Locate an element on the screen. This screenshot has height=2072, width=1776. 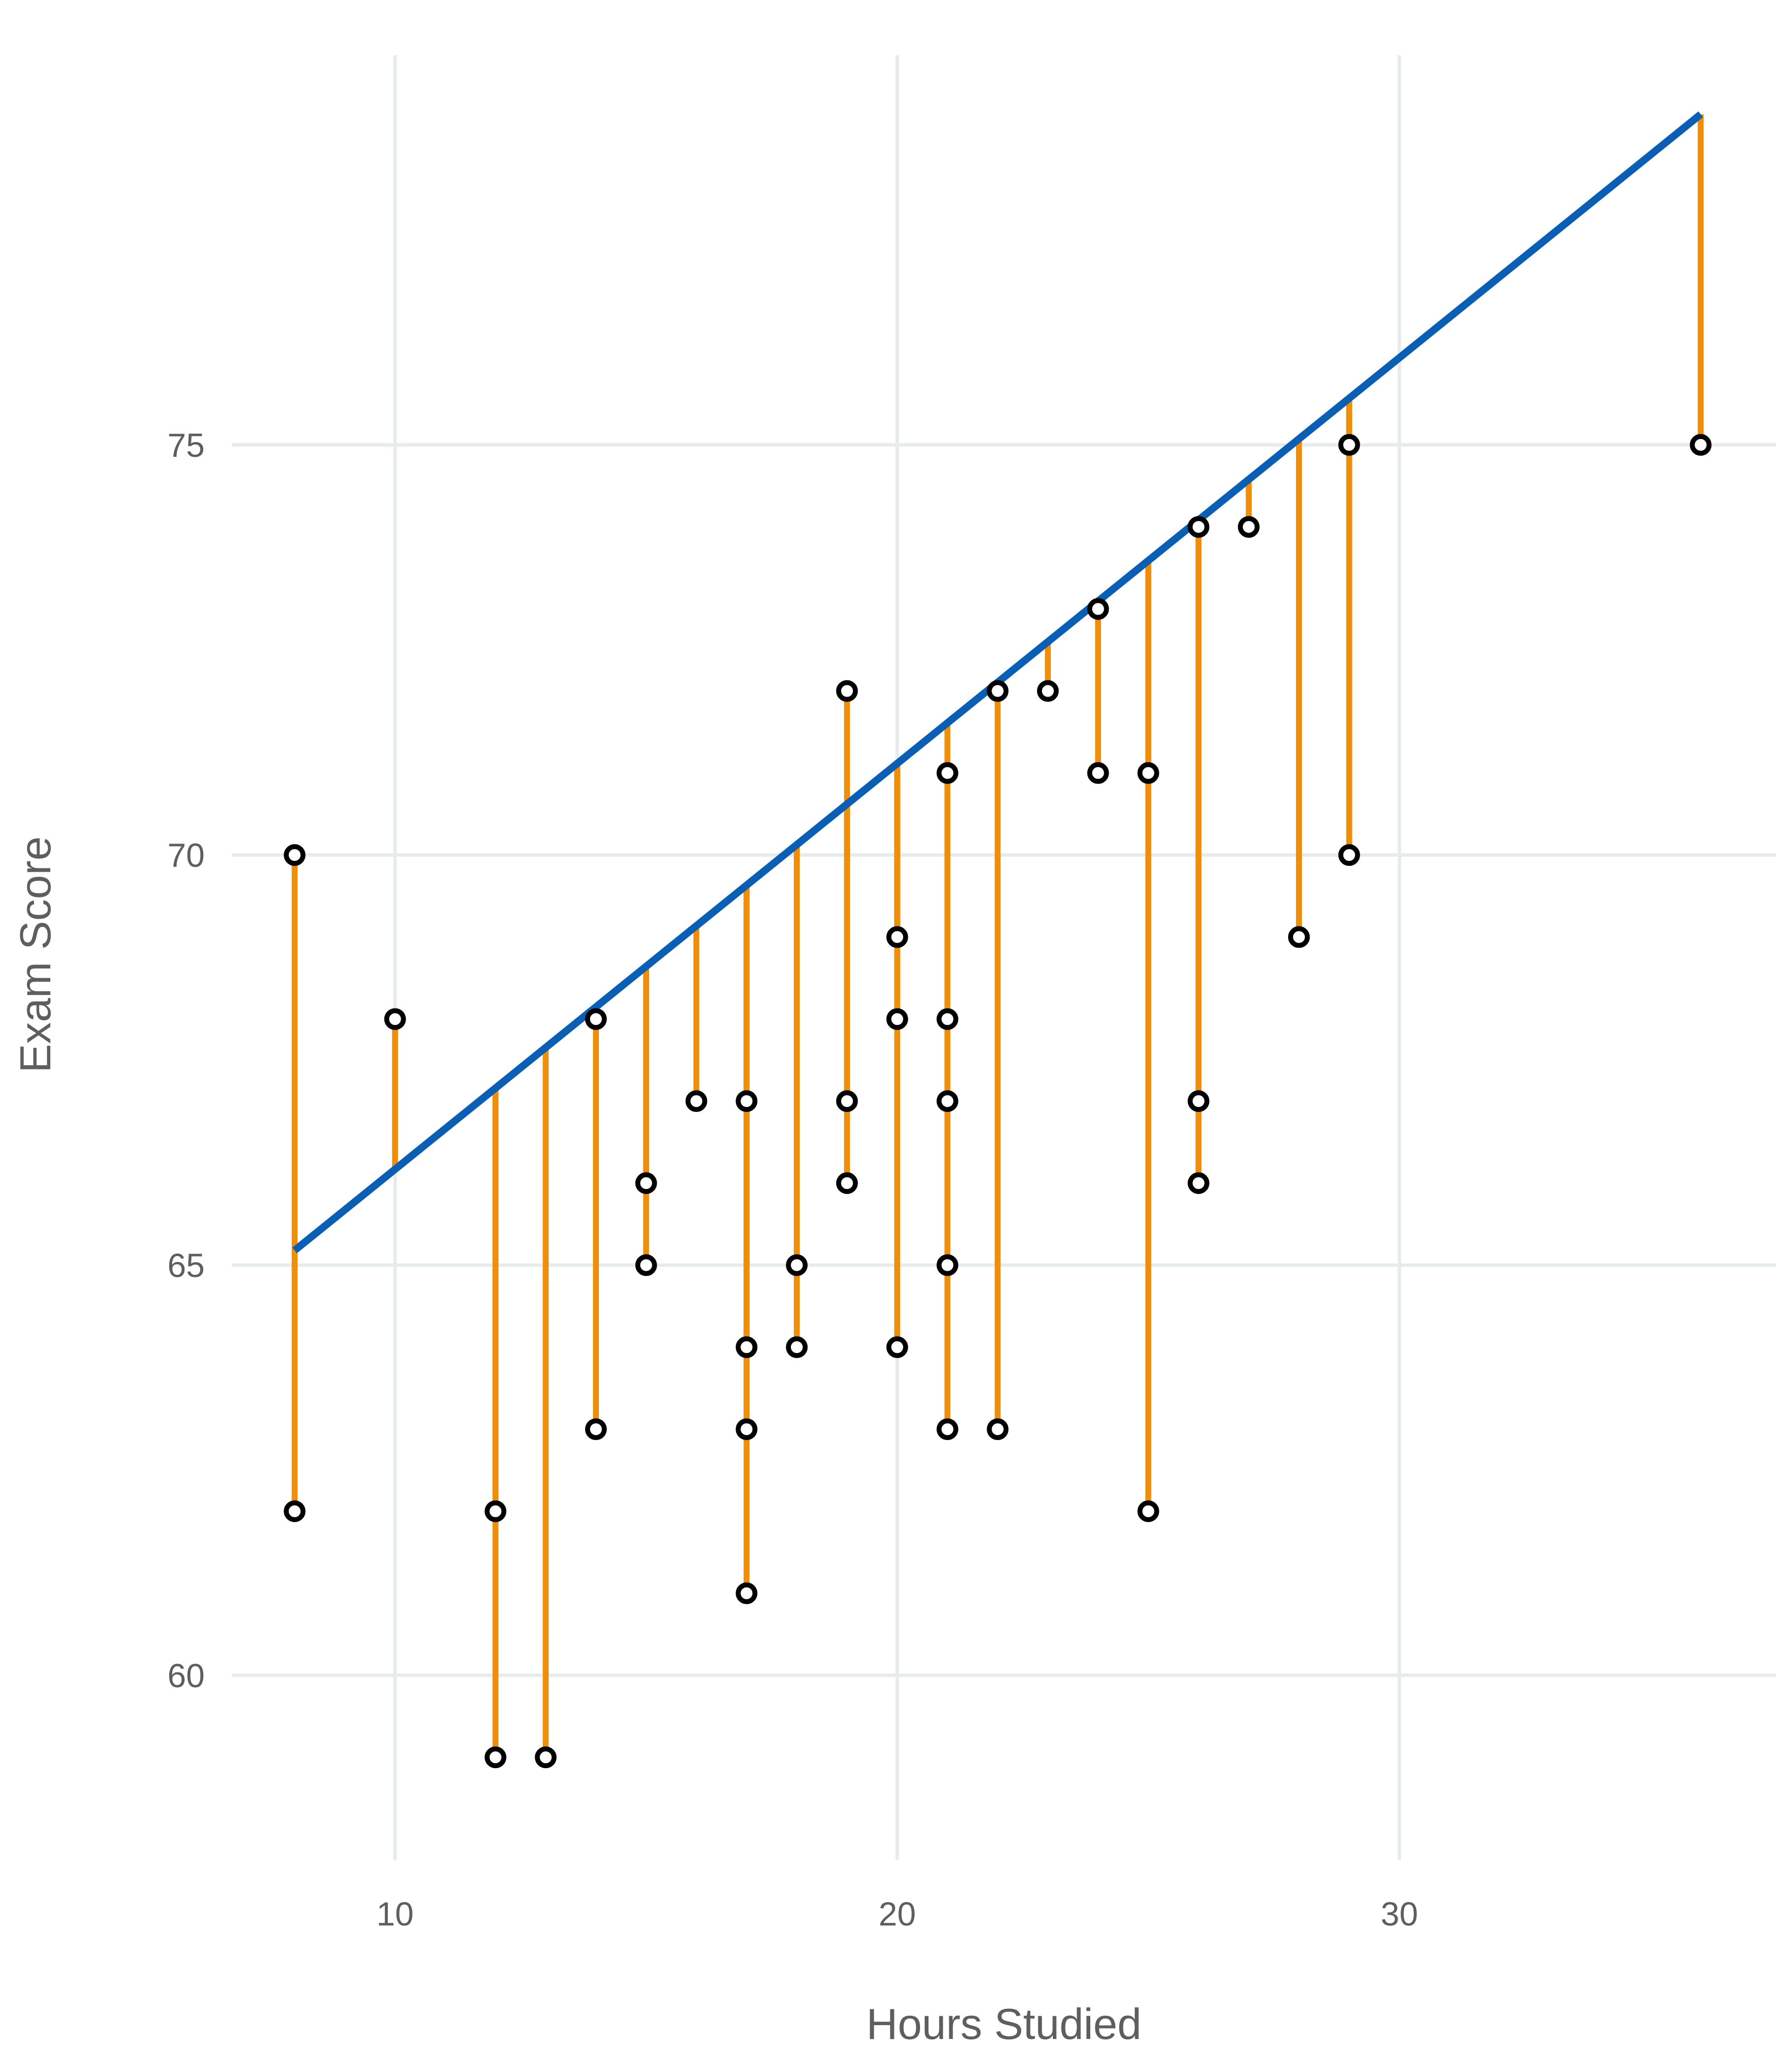
y-tick-label: 75 is located at coordinates (186, 446).